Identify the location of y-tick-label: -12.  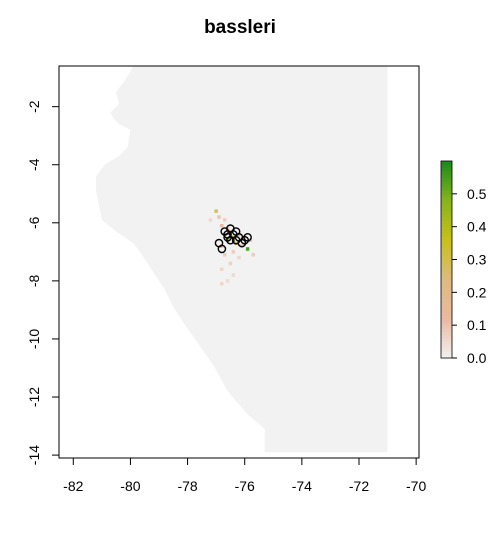
(34, 397).